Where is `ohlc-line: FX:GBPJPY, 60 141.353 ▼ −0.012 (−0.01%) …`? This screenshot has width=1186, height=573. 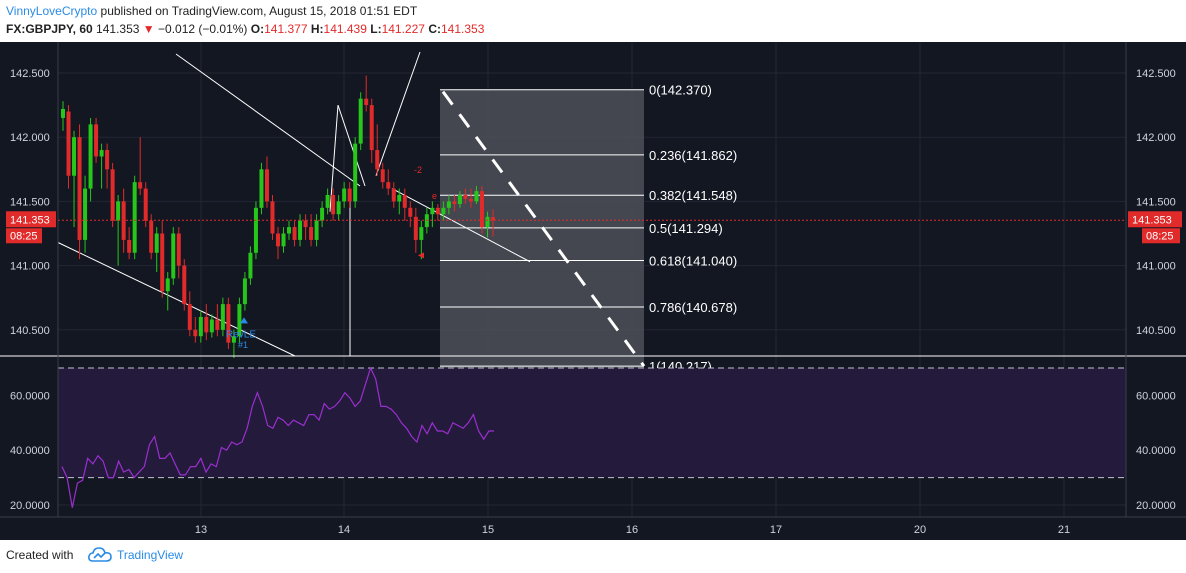
ohlc-line: FX:GBPJPY, 60 141.353 ▼ −0.012 (−0.01%) … is located at coordinates (245, 29).